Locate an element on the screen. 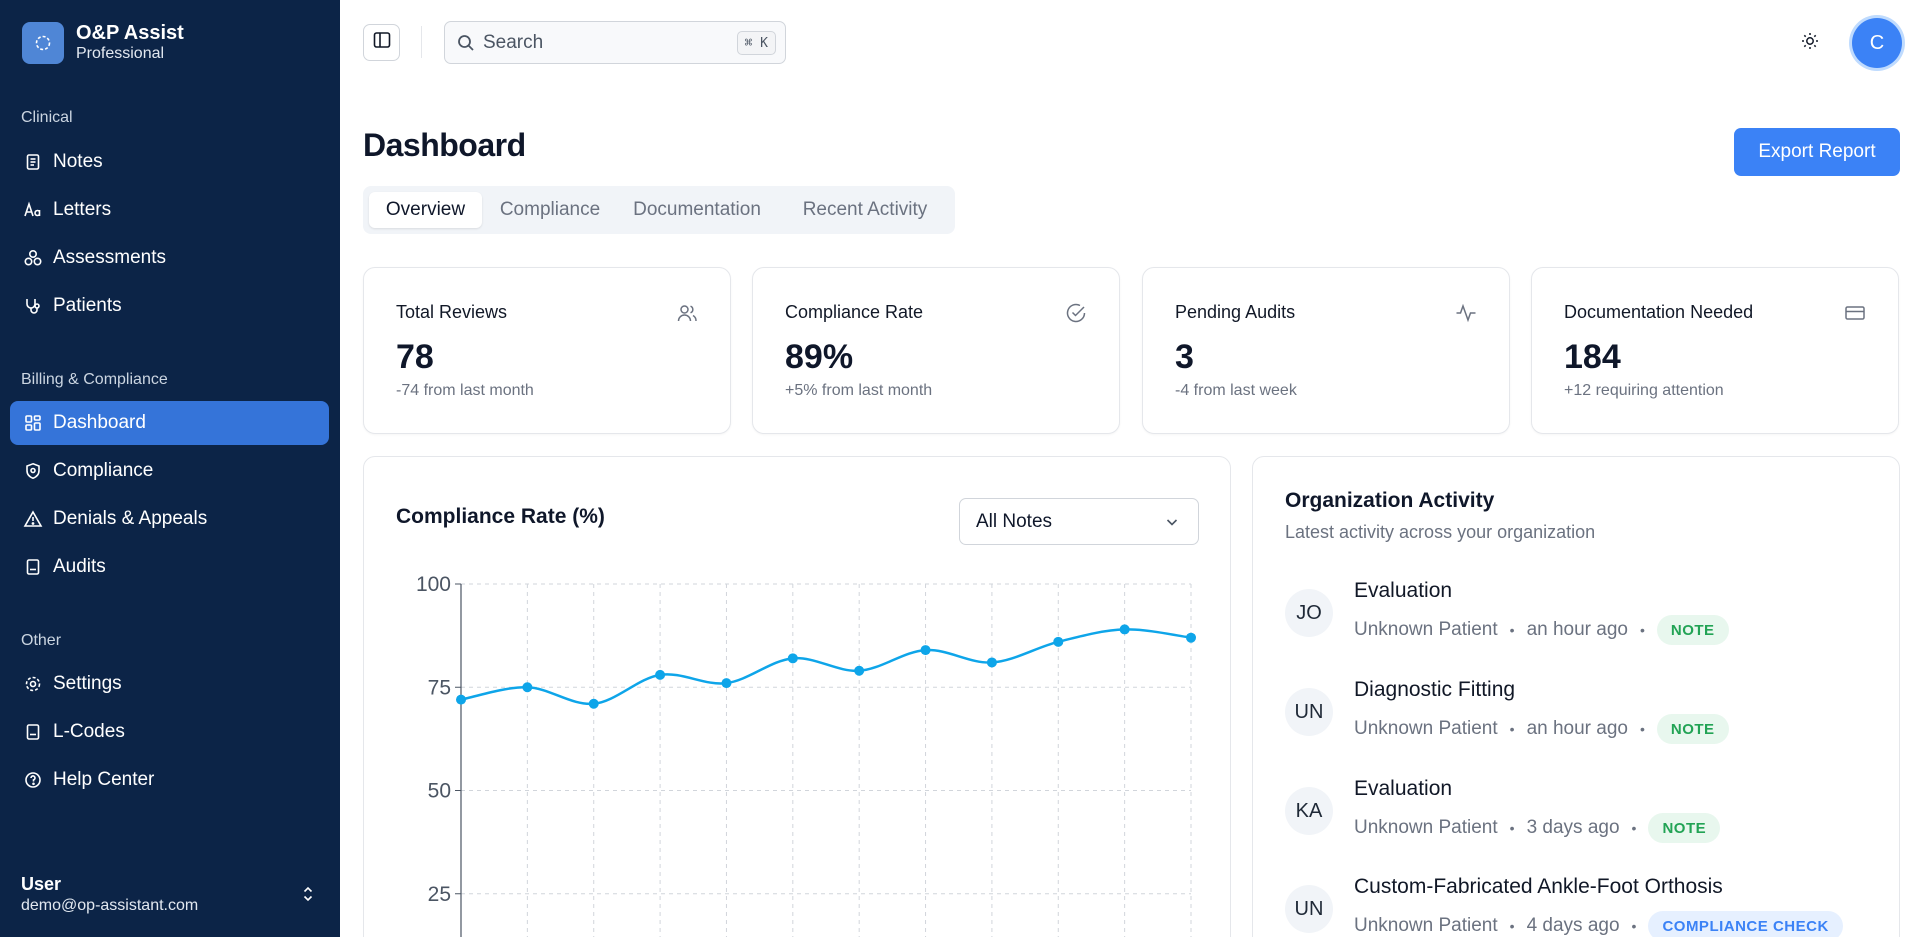 This screenshot has height=937, width=1920. search-shortcut: ⌘ K is located at coordinates (756, 43).